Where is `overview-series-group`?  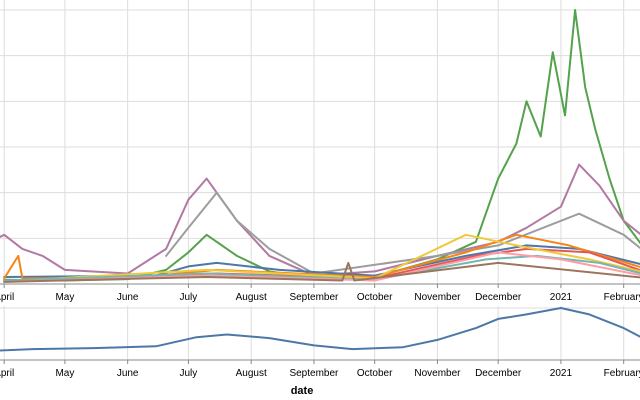 overview-series-group is located at coordinates (320, 329).